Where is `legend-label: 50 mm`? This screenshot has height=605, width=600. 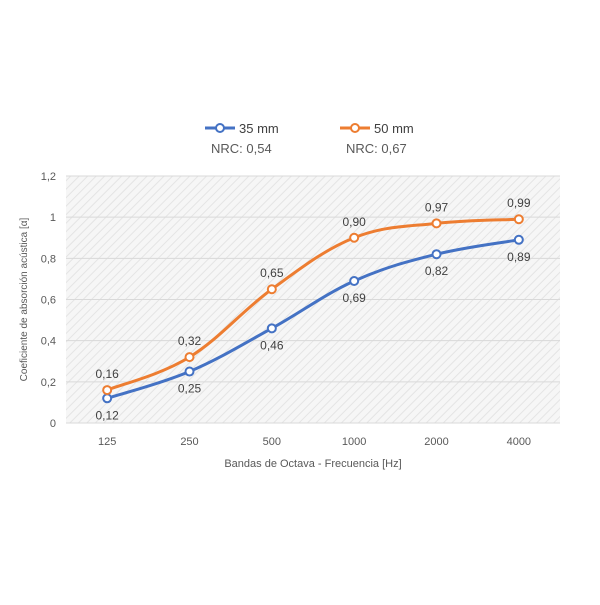
legend-label: 50 mm is located at coordinates (394, 128).